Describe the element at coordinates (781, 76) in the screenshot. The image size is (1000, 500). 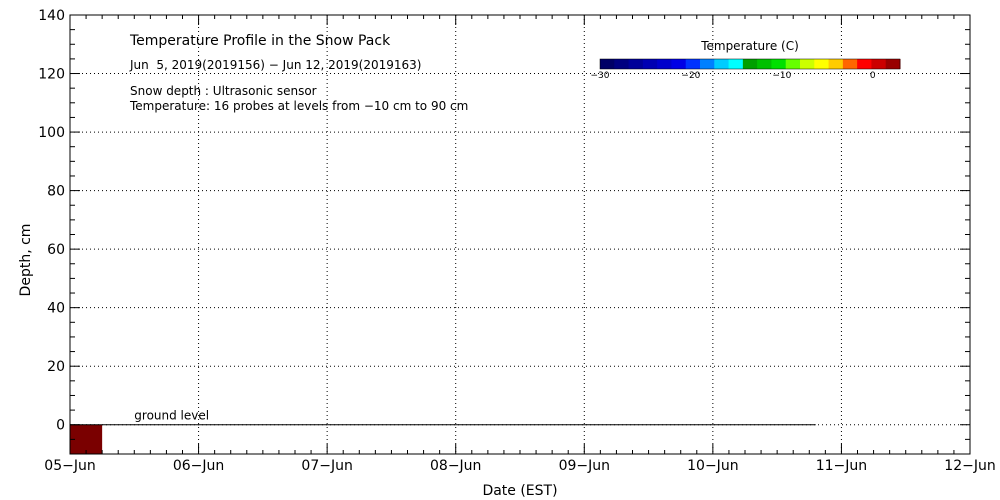
I see `colorbar-tick-label: −10` at that location.